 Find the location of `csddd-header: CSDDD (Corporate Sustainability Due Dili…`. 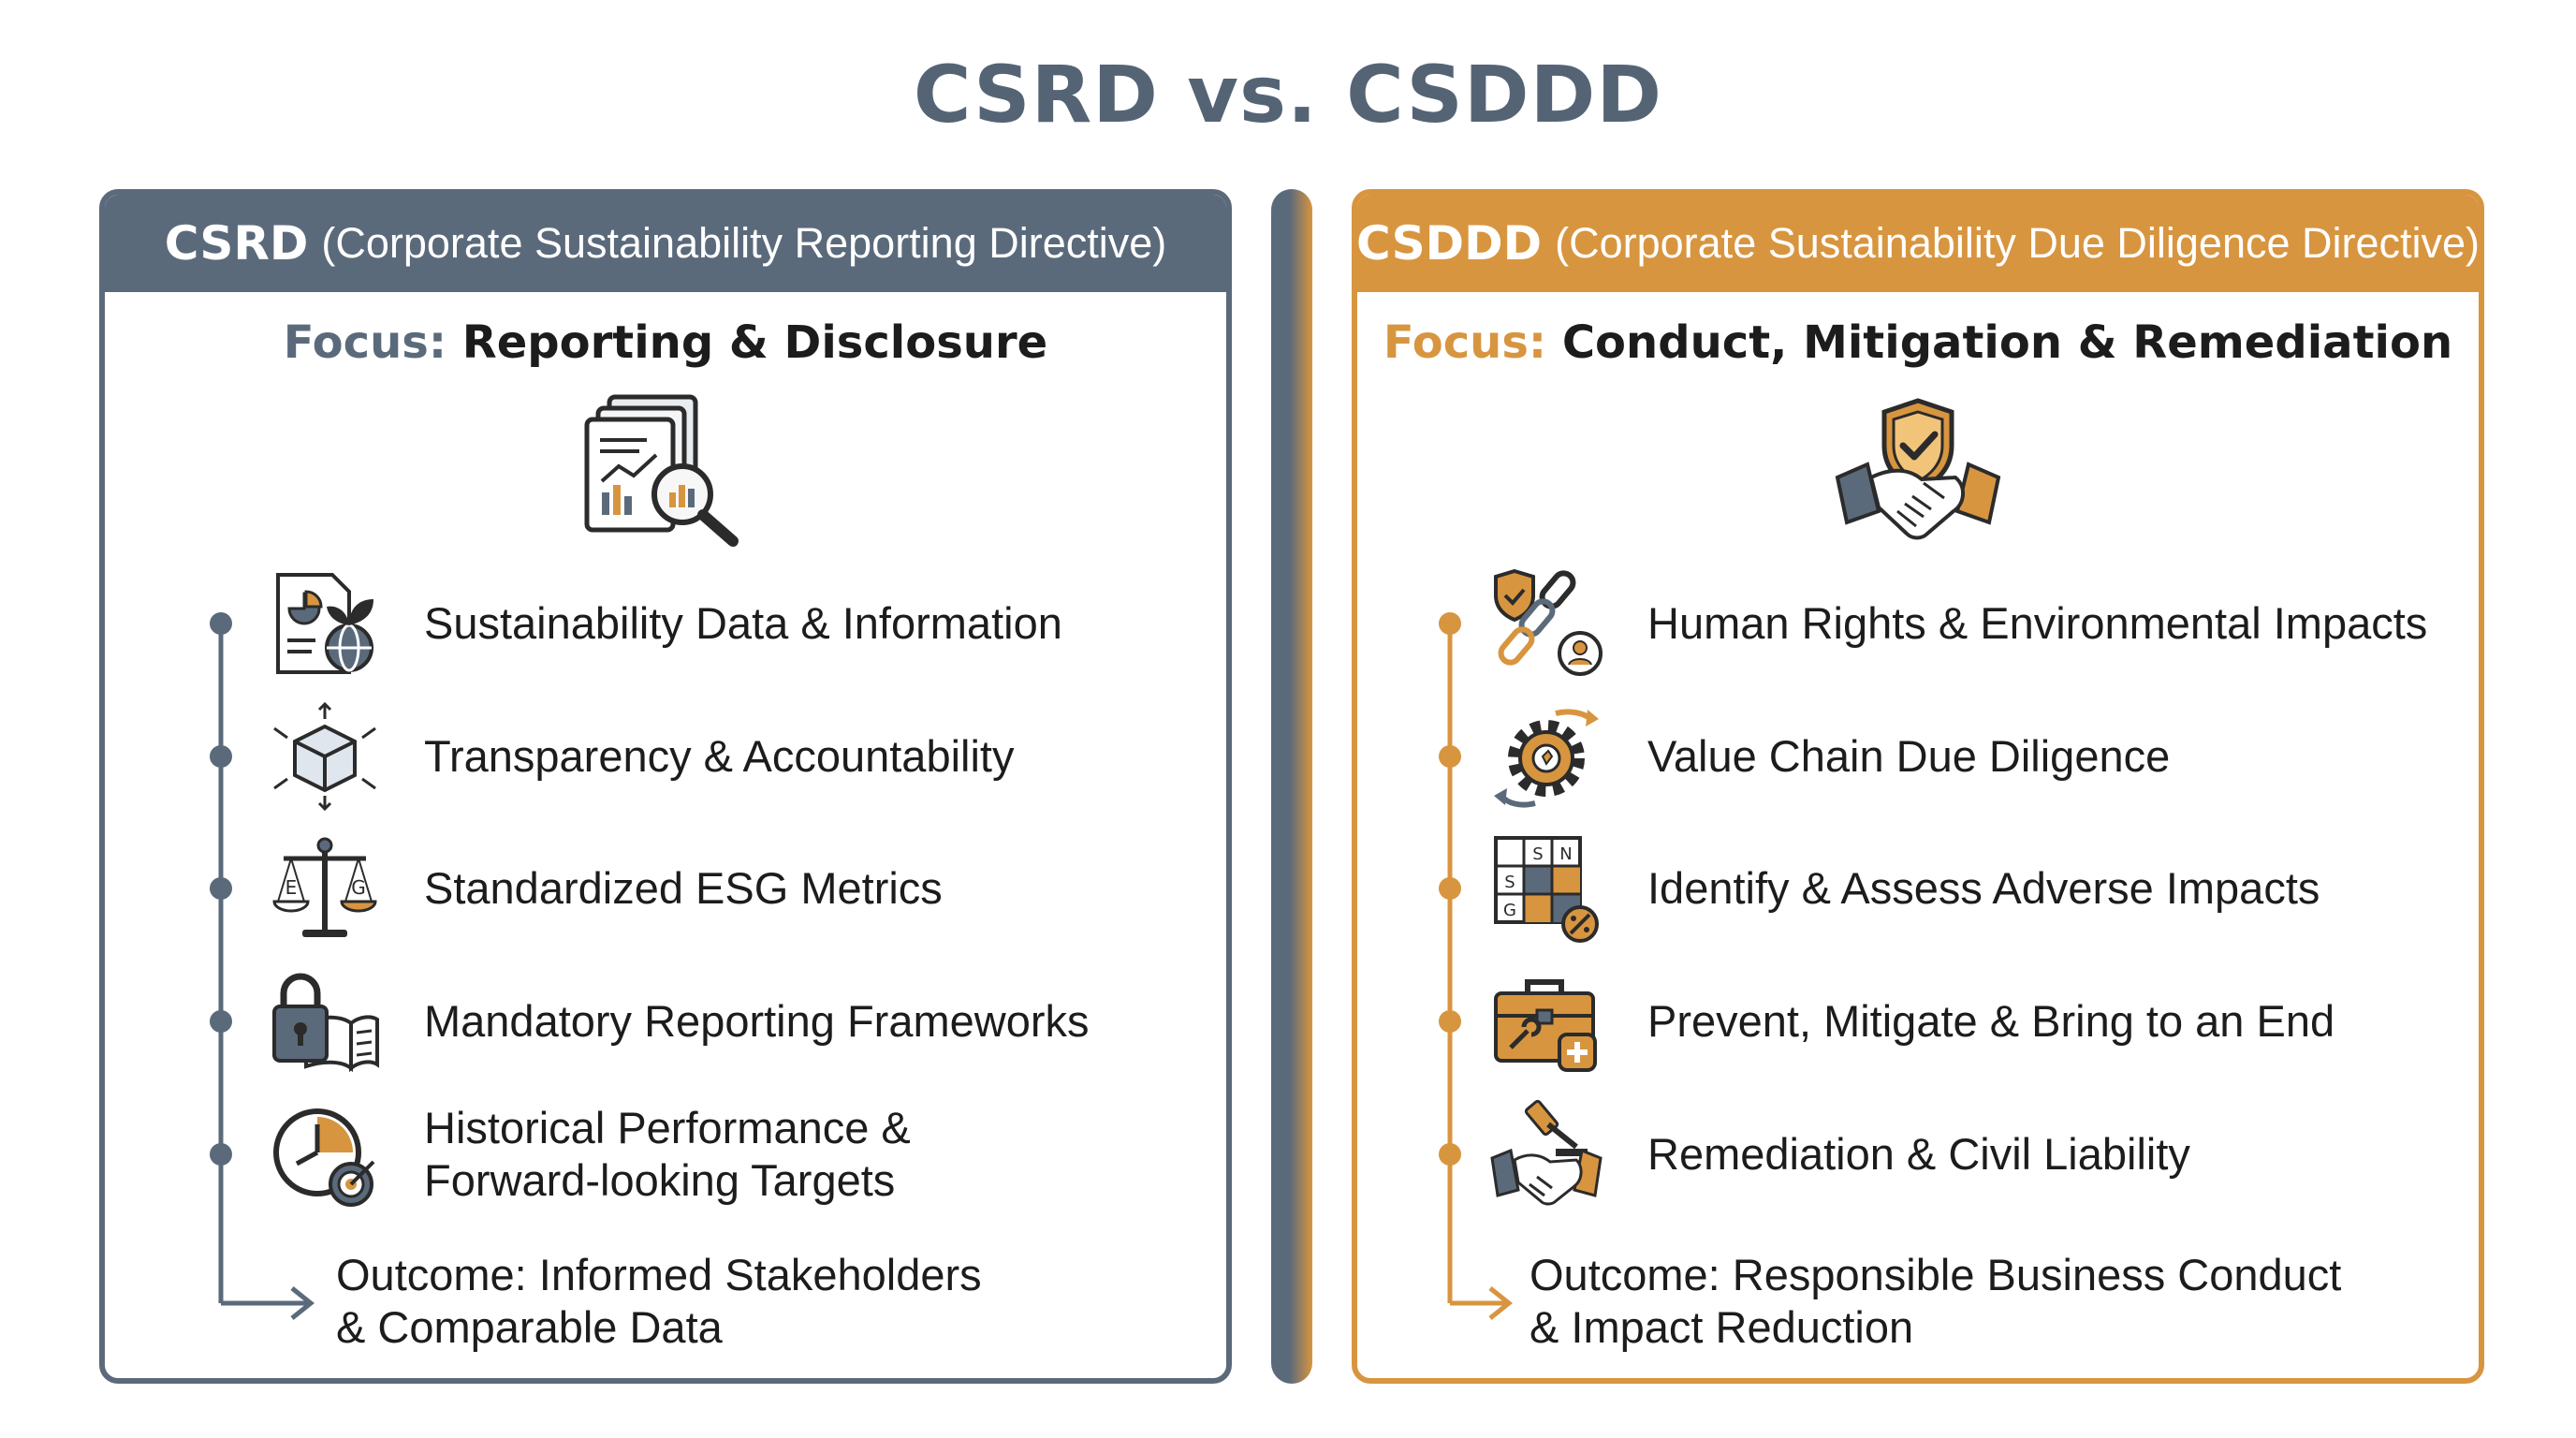

csddd-header: CSDDD (Corporate Sustainability Due Dili… is located at coordinates (1918, 243).